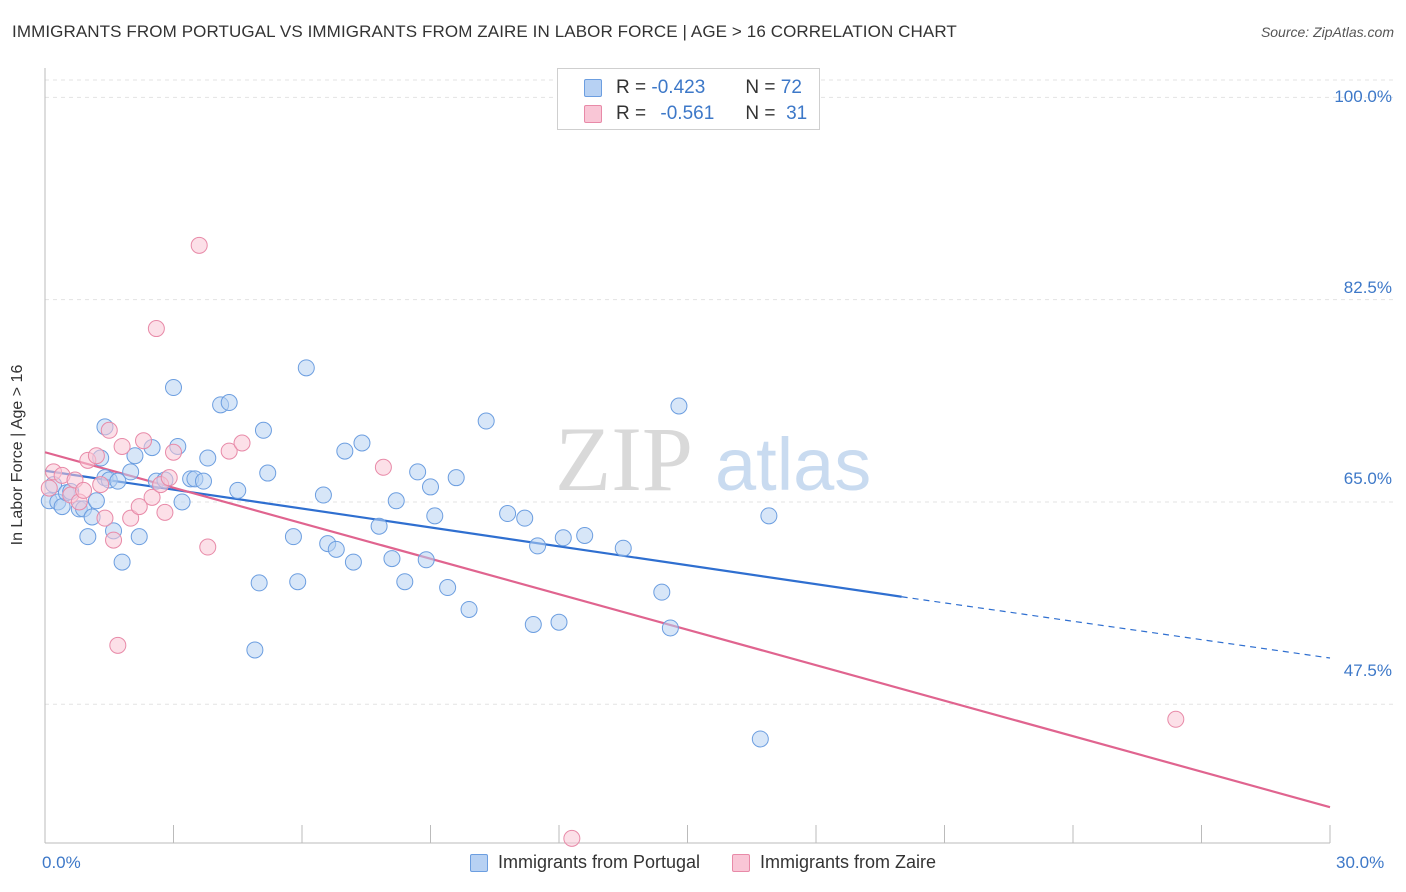 The width and height of the screenshot is (1406, 892). Describe the element at coordinates (599, 862) in the screenshot. I see `legend-label-portugal: Immigrants from Portugal` at that location.